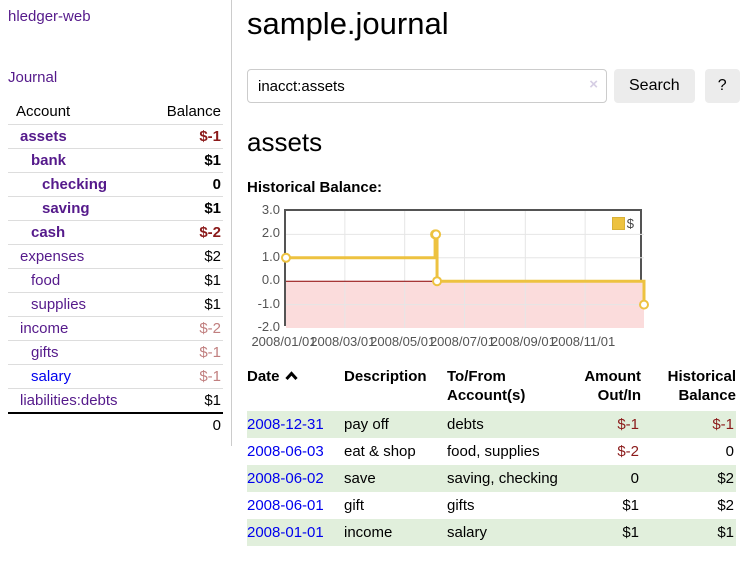 This screenshot has width=742, height=582. Describe the element at coordinates (486, 386) in the screenshot. I see `register-header-accounts: To/From Account(s)` at that location.